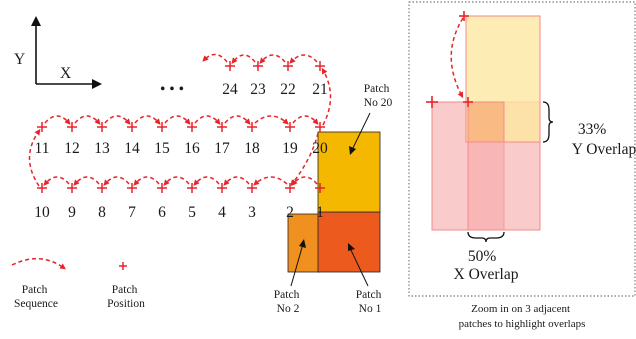 This screenshot has width=636, height=339. I want to click on patch-number-2: 2, so click(290, 212).